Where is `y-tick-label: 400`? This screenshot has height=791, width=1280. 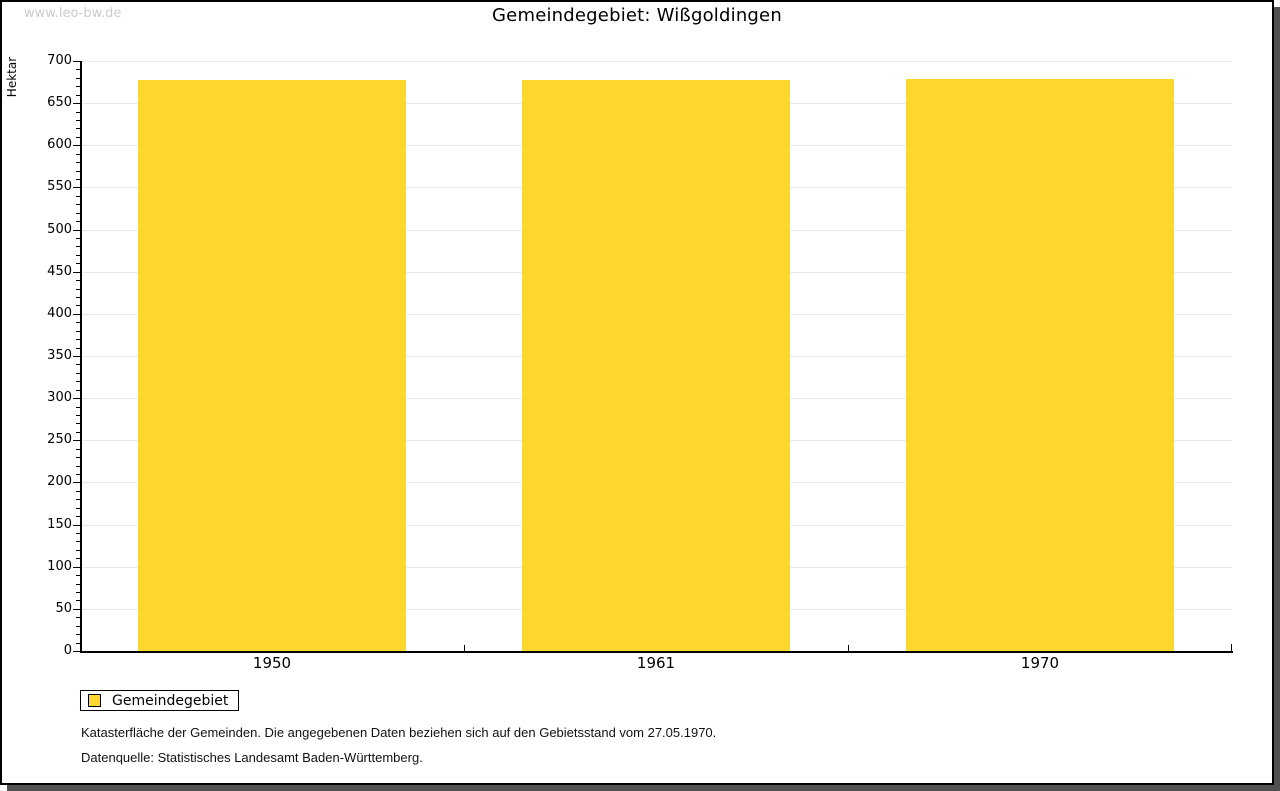
y-tick-label: 400 is located at coordinates (59, 313).